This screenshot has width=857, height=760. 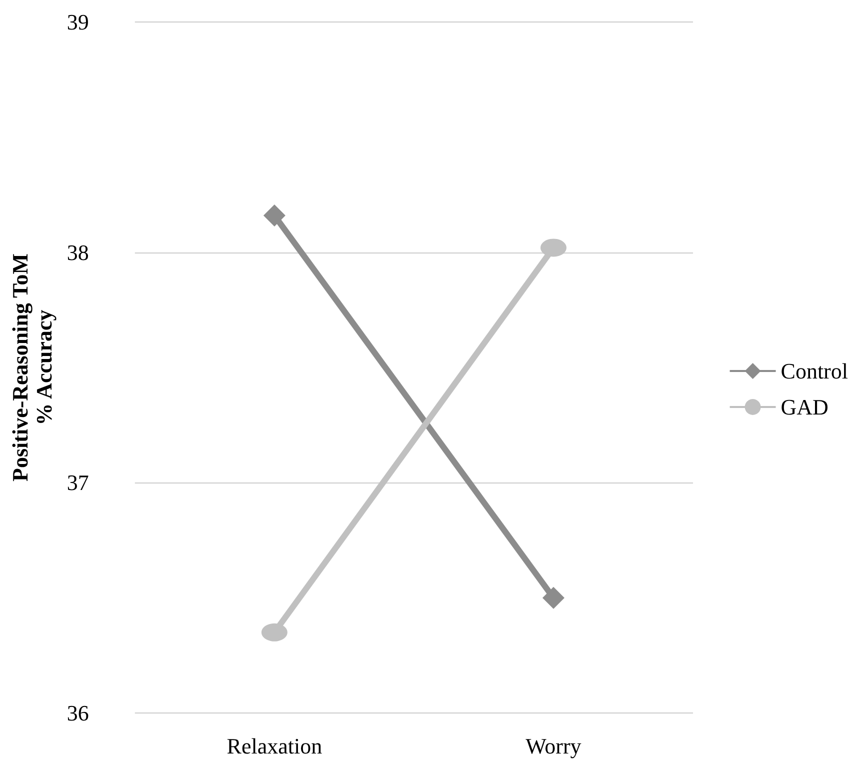 I want to click on y-tick-label: 39, so click(x=77, y=22).